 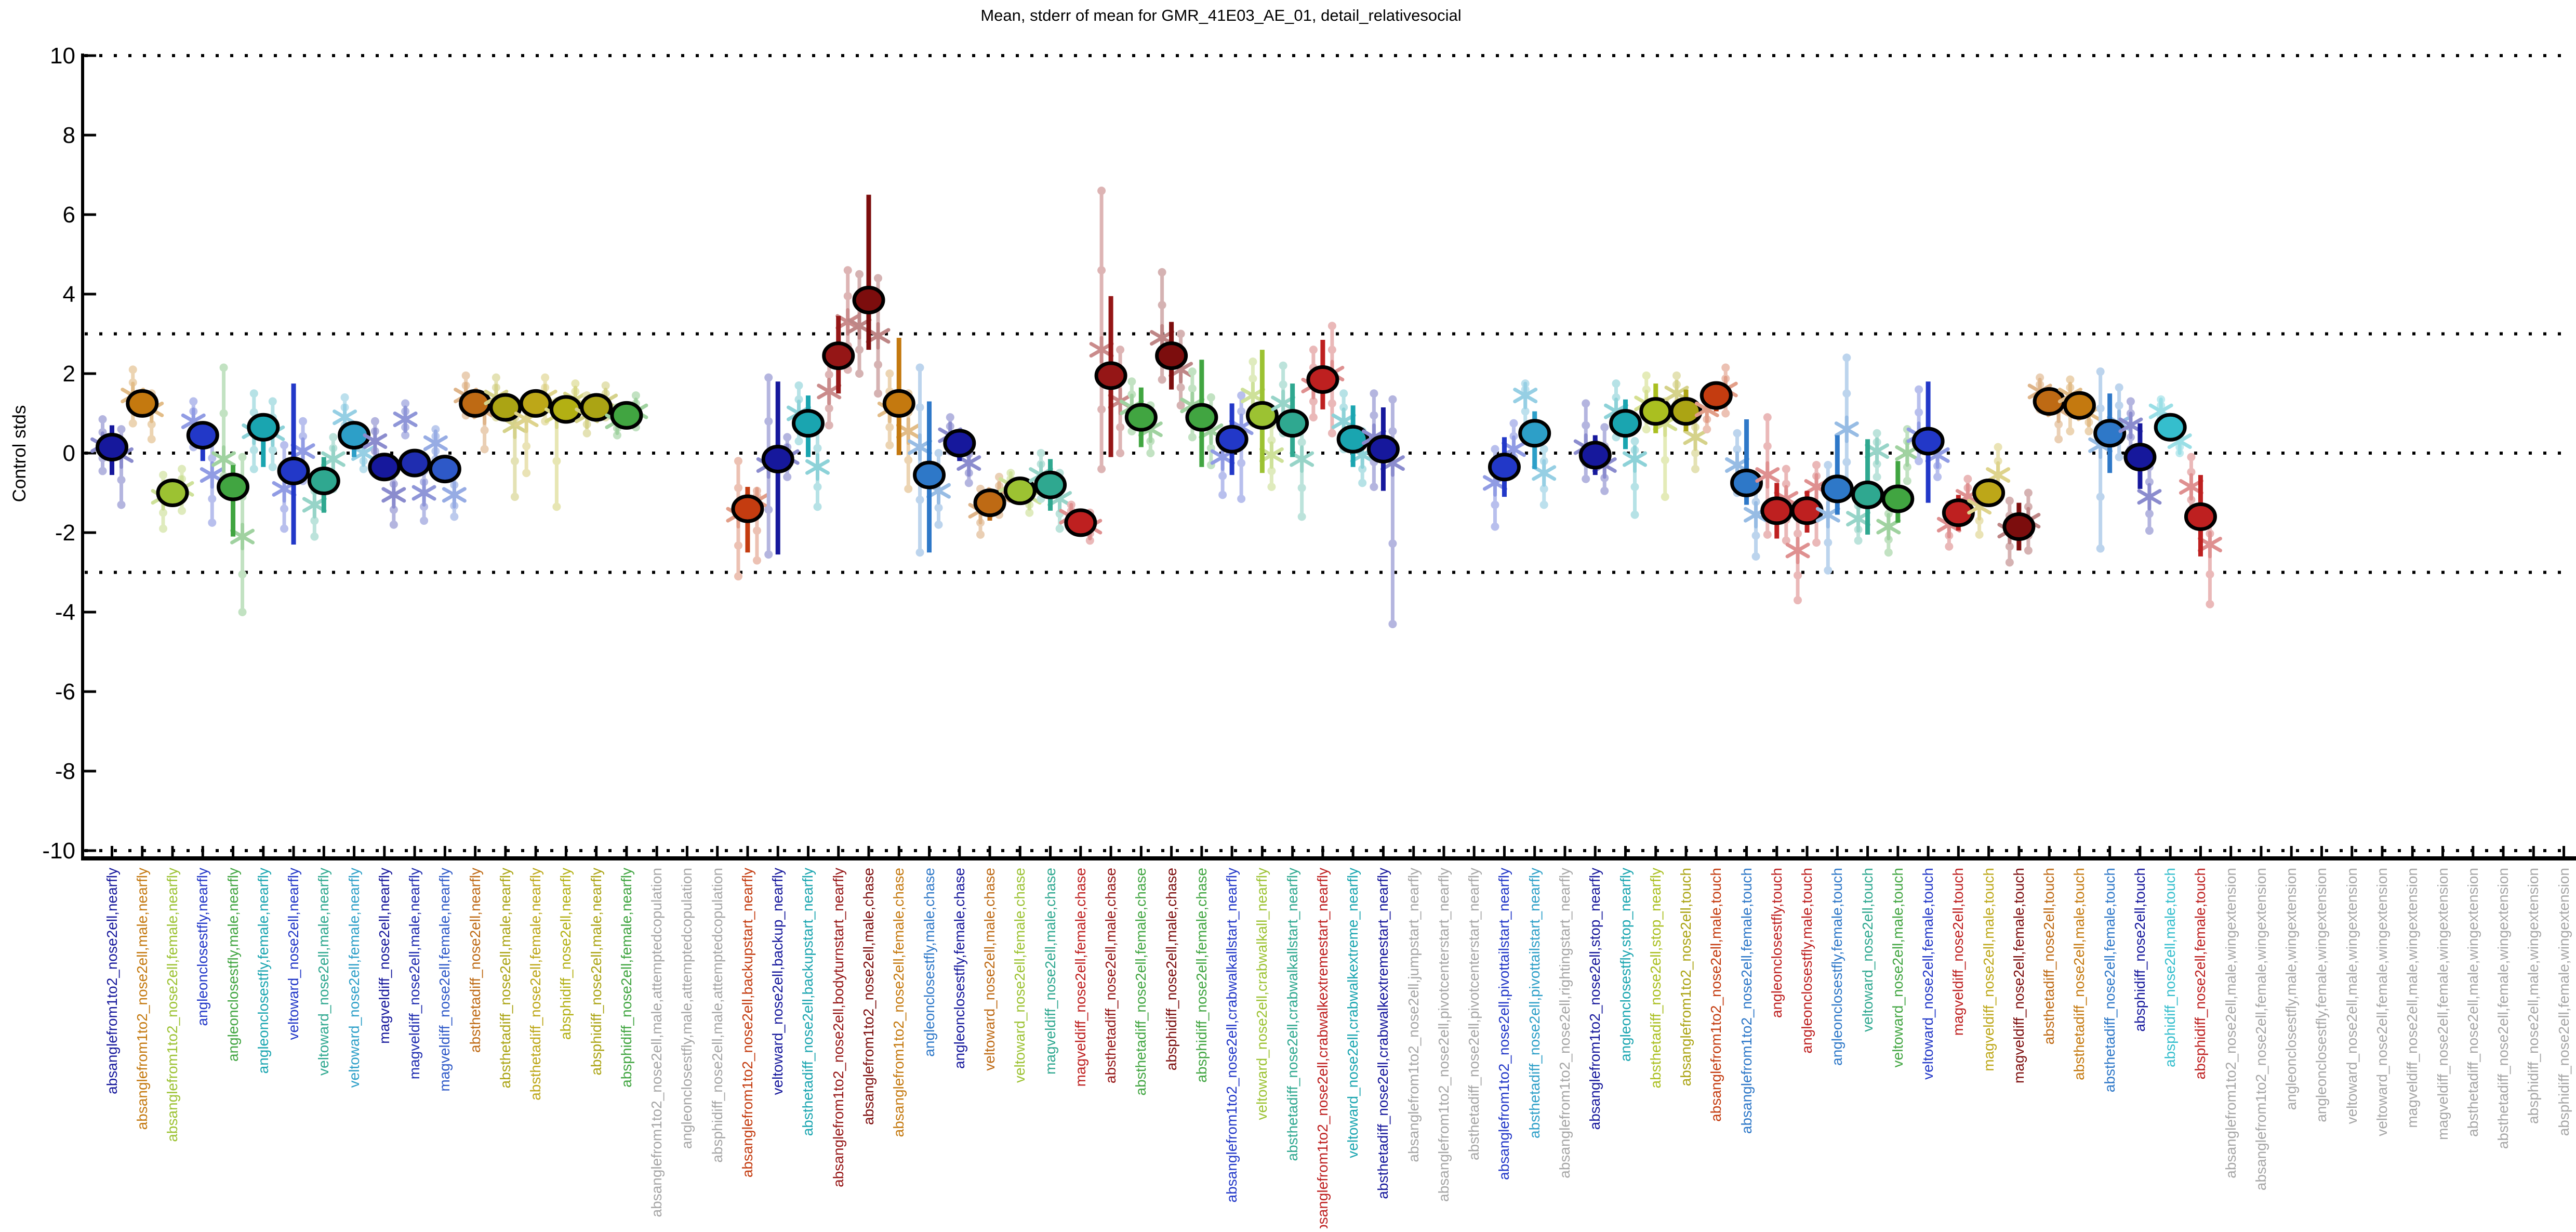 I want to click on y-tick-label: 8, so click(x=69, y=136).